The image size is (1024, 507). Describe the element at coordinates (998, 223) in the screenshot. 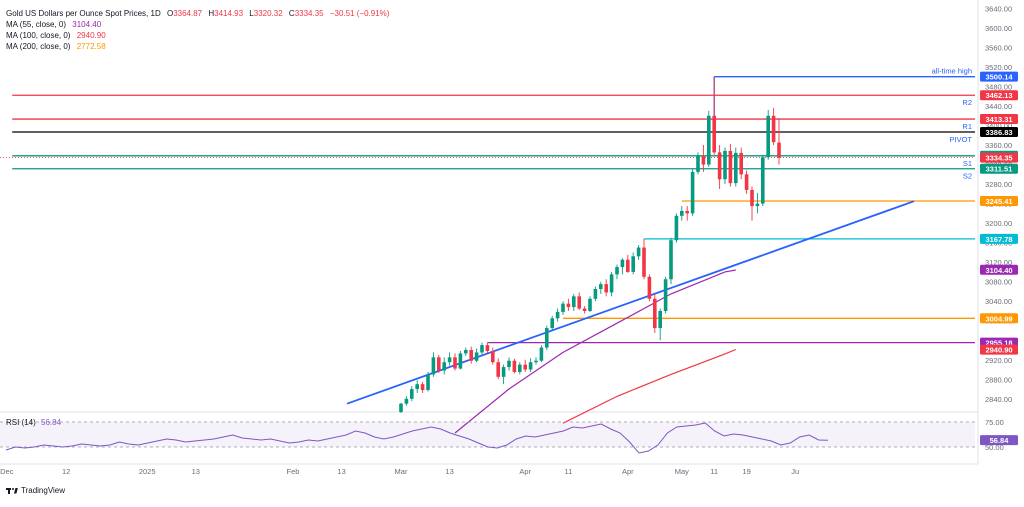

I see `y-tick-label: 3200.00` at that location.